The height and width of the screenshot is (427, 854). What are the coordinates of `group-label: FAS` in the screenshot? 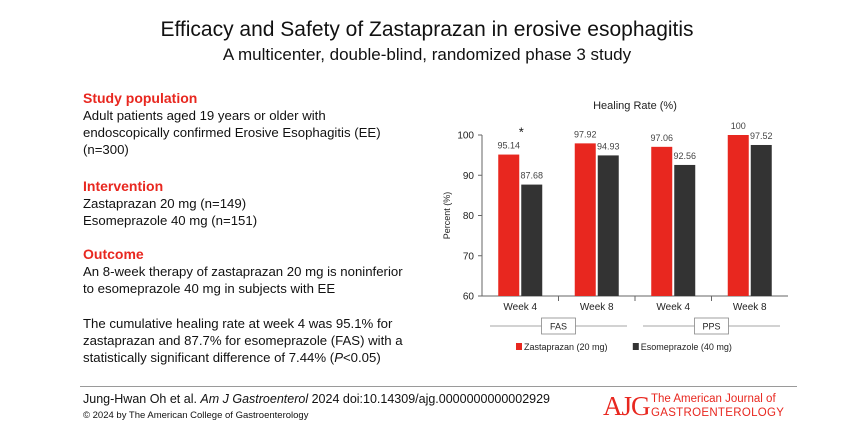 It's located at (558, 327).